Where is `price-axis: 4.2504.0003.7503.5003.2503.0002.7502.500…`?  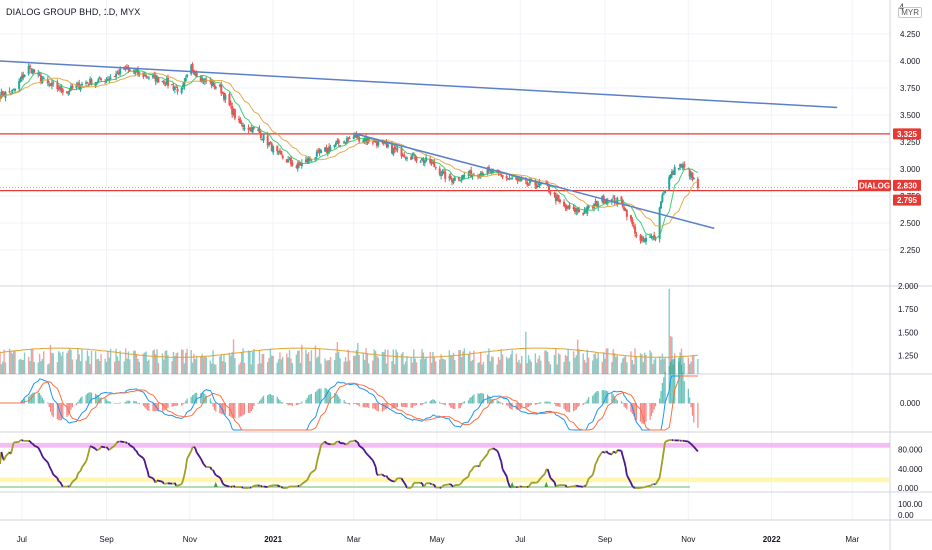 price-axis: 4.2504.0003.7503.5003.2503.0002.7502.500… is located at coordinates (910, 275).